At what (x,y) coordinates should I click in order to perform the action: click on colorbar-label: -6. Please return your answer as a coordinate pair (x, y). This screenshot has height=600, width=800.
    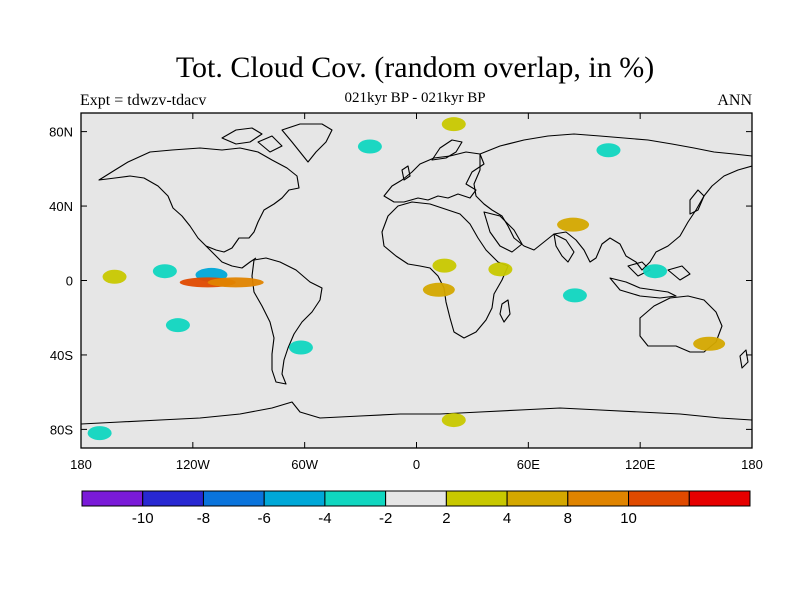
    Looking at the image, I should click on (264, 518).